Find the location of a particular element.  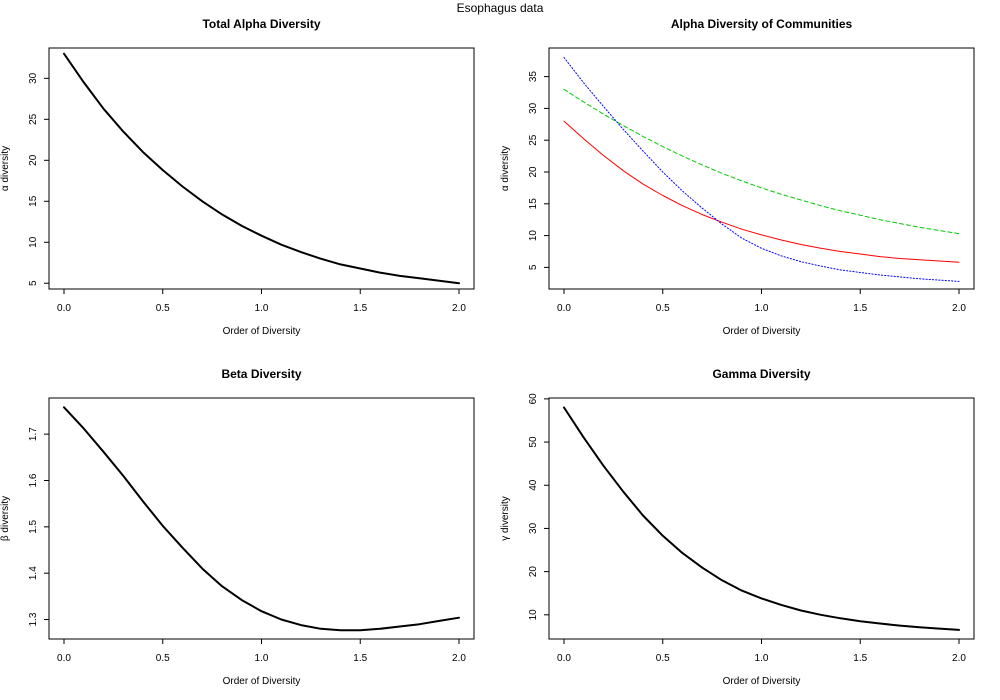

panel-title: Gamma Diversity is located at coordinates (761, 374).